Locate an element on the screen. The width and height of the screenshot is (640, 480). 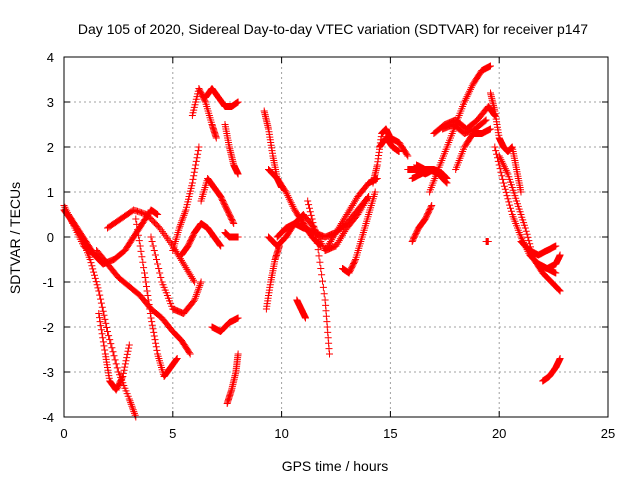
y-tick-label: 2 is located at coordinates (50, 147).